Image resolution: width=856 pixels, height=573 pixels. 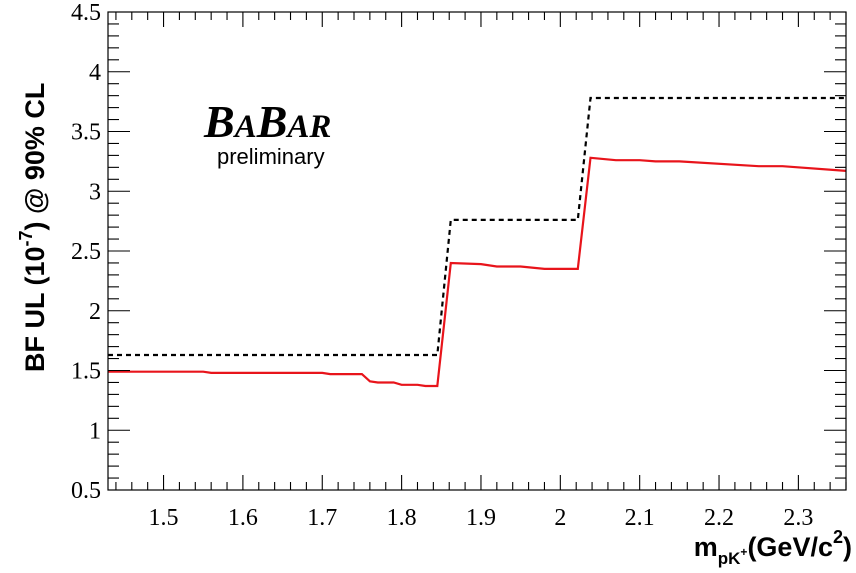 What do you see at coordinates (322, 518) in the screenshot?
I see `x-tick-label: 1.7` at bounding box center [322, 518].